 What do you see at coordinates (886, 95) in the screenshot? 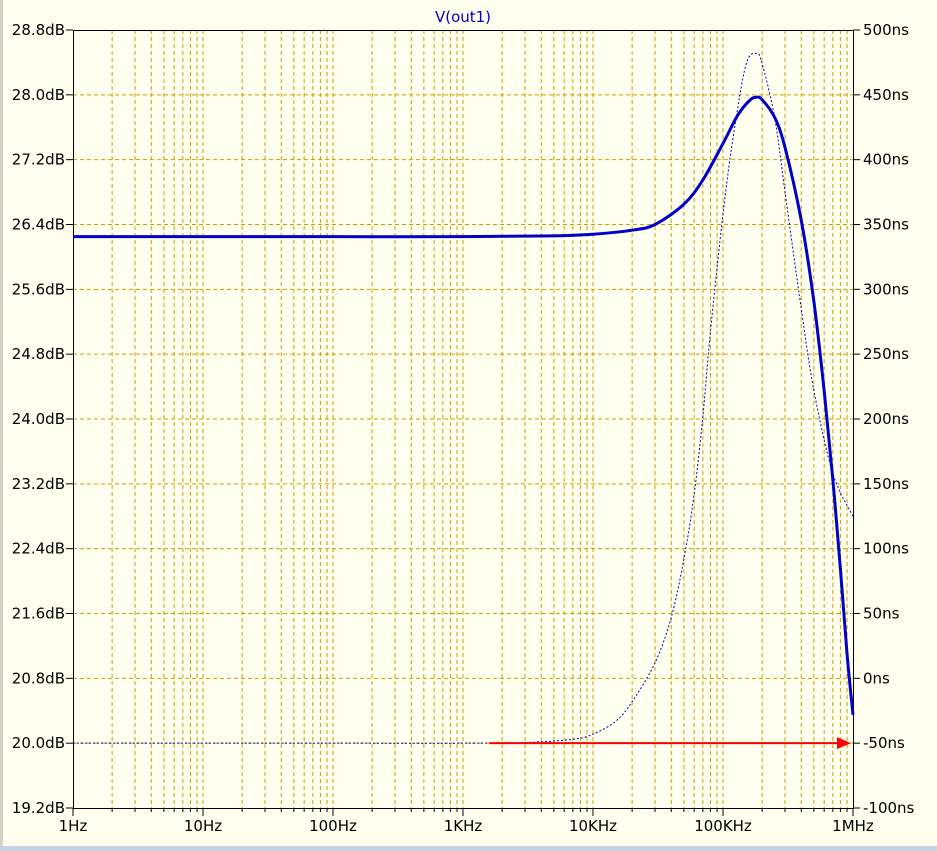
I see `y-right-tick-label: 450ns` at bounding box center [886, 95].